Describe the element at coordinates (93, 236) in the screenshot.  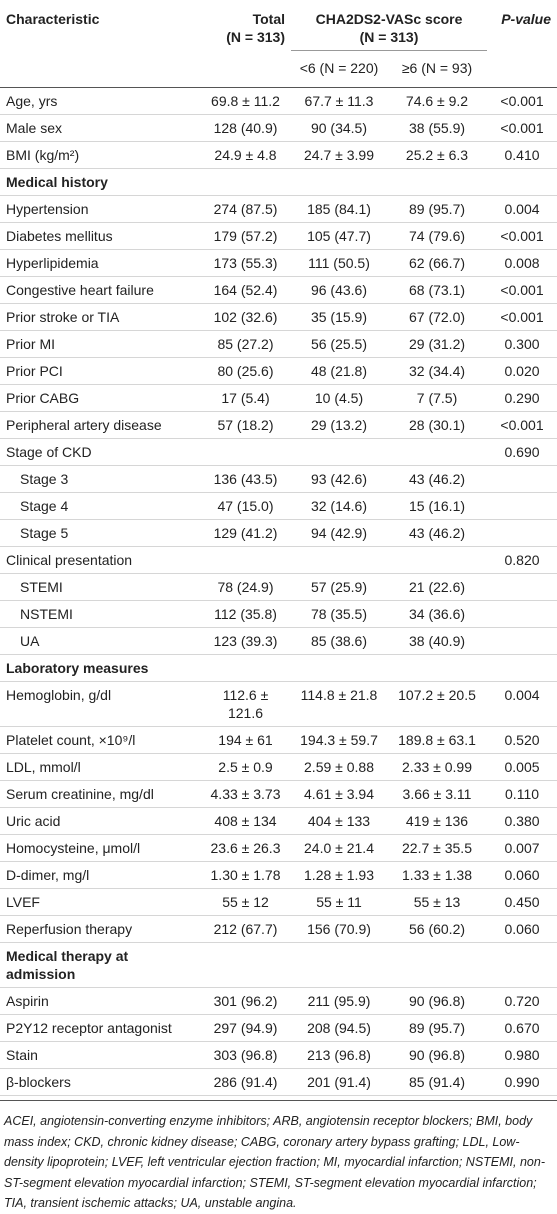
I see `label-cell: Diabetes mellitus` at that location.